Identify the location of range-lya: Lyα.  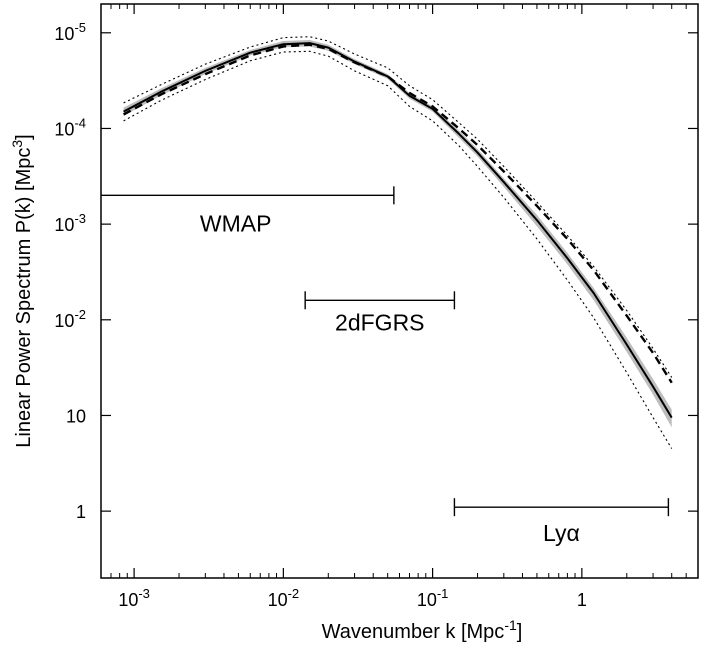
(561, 522).